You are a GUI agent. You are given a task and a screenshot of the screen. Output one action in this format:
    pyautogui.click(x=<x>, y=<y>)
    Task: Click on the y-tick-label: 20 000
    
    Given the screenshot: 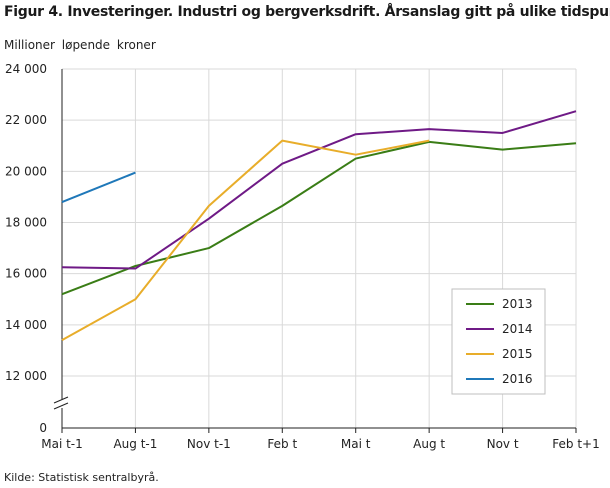 What is the action you would take?
    pyautogui.click(x=26, y=171)
    